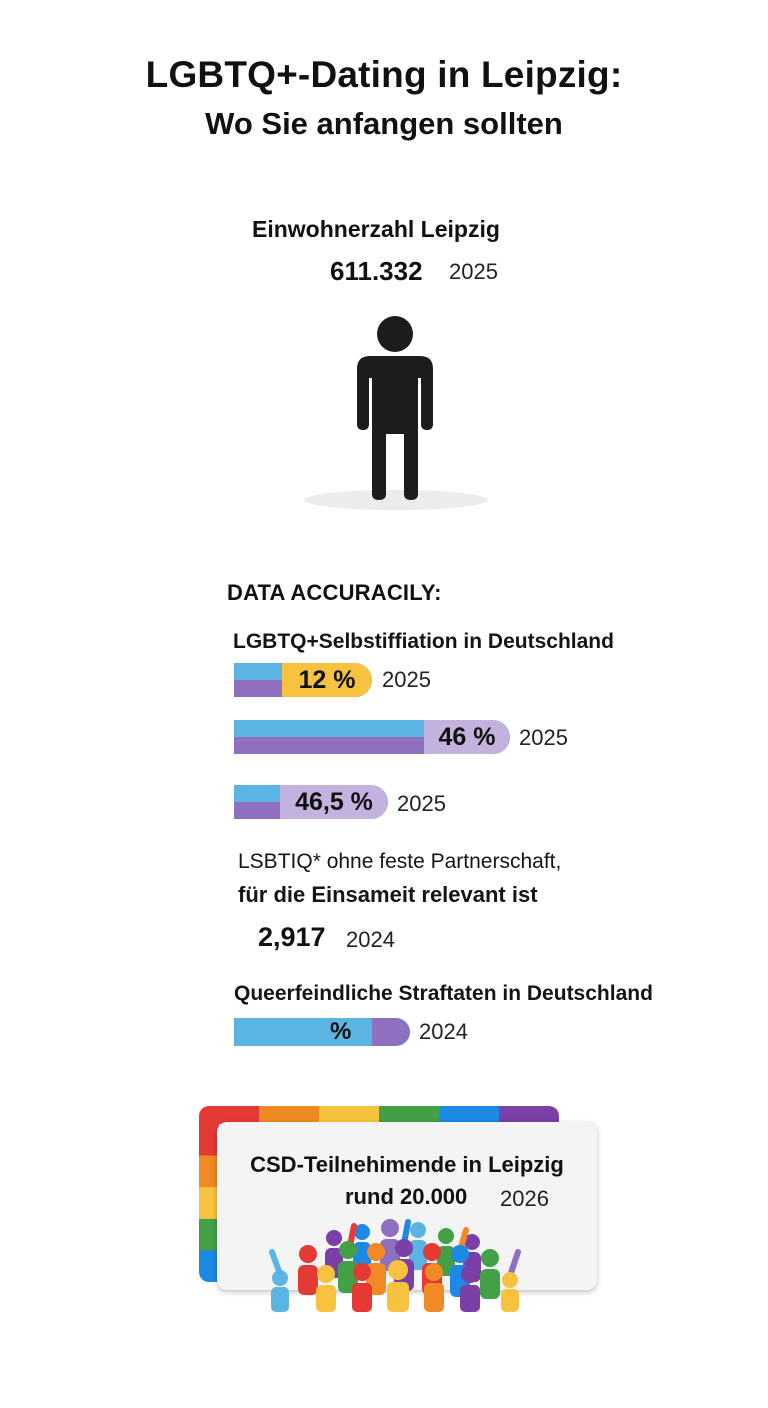 The width and height of the screenshot is (768, 1408). What do you see at coordinates (370, 939) in the screenshot?
I see `single-stat-year: 2024` at bounding box center [370, 939].